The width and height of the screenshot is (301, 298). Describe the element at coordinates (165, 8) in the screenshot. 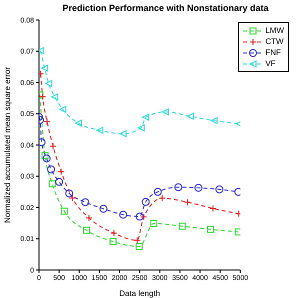

I see `chart-title: Prediction Performance with Nonstationary data` at that location.